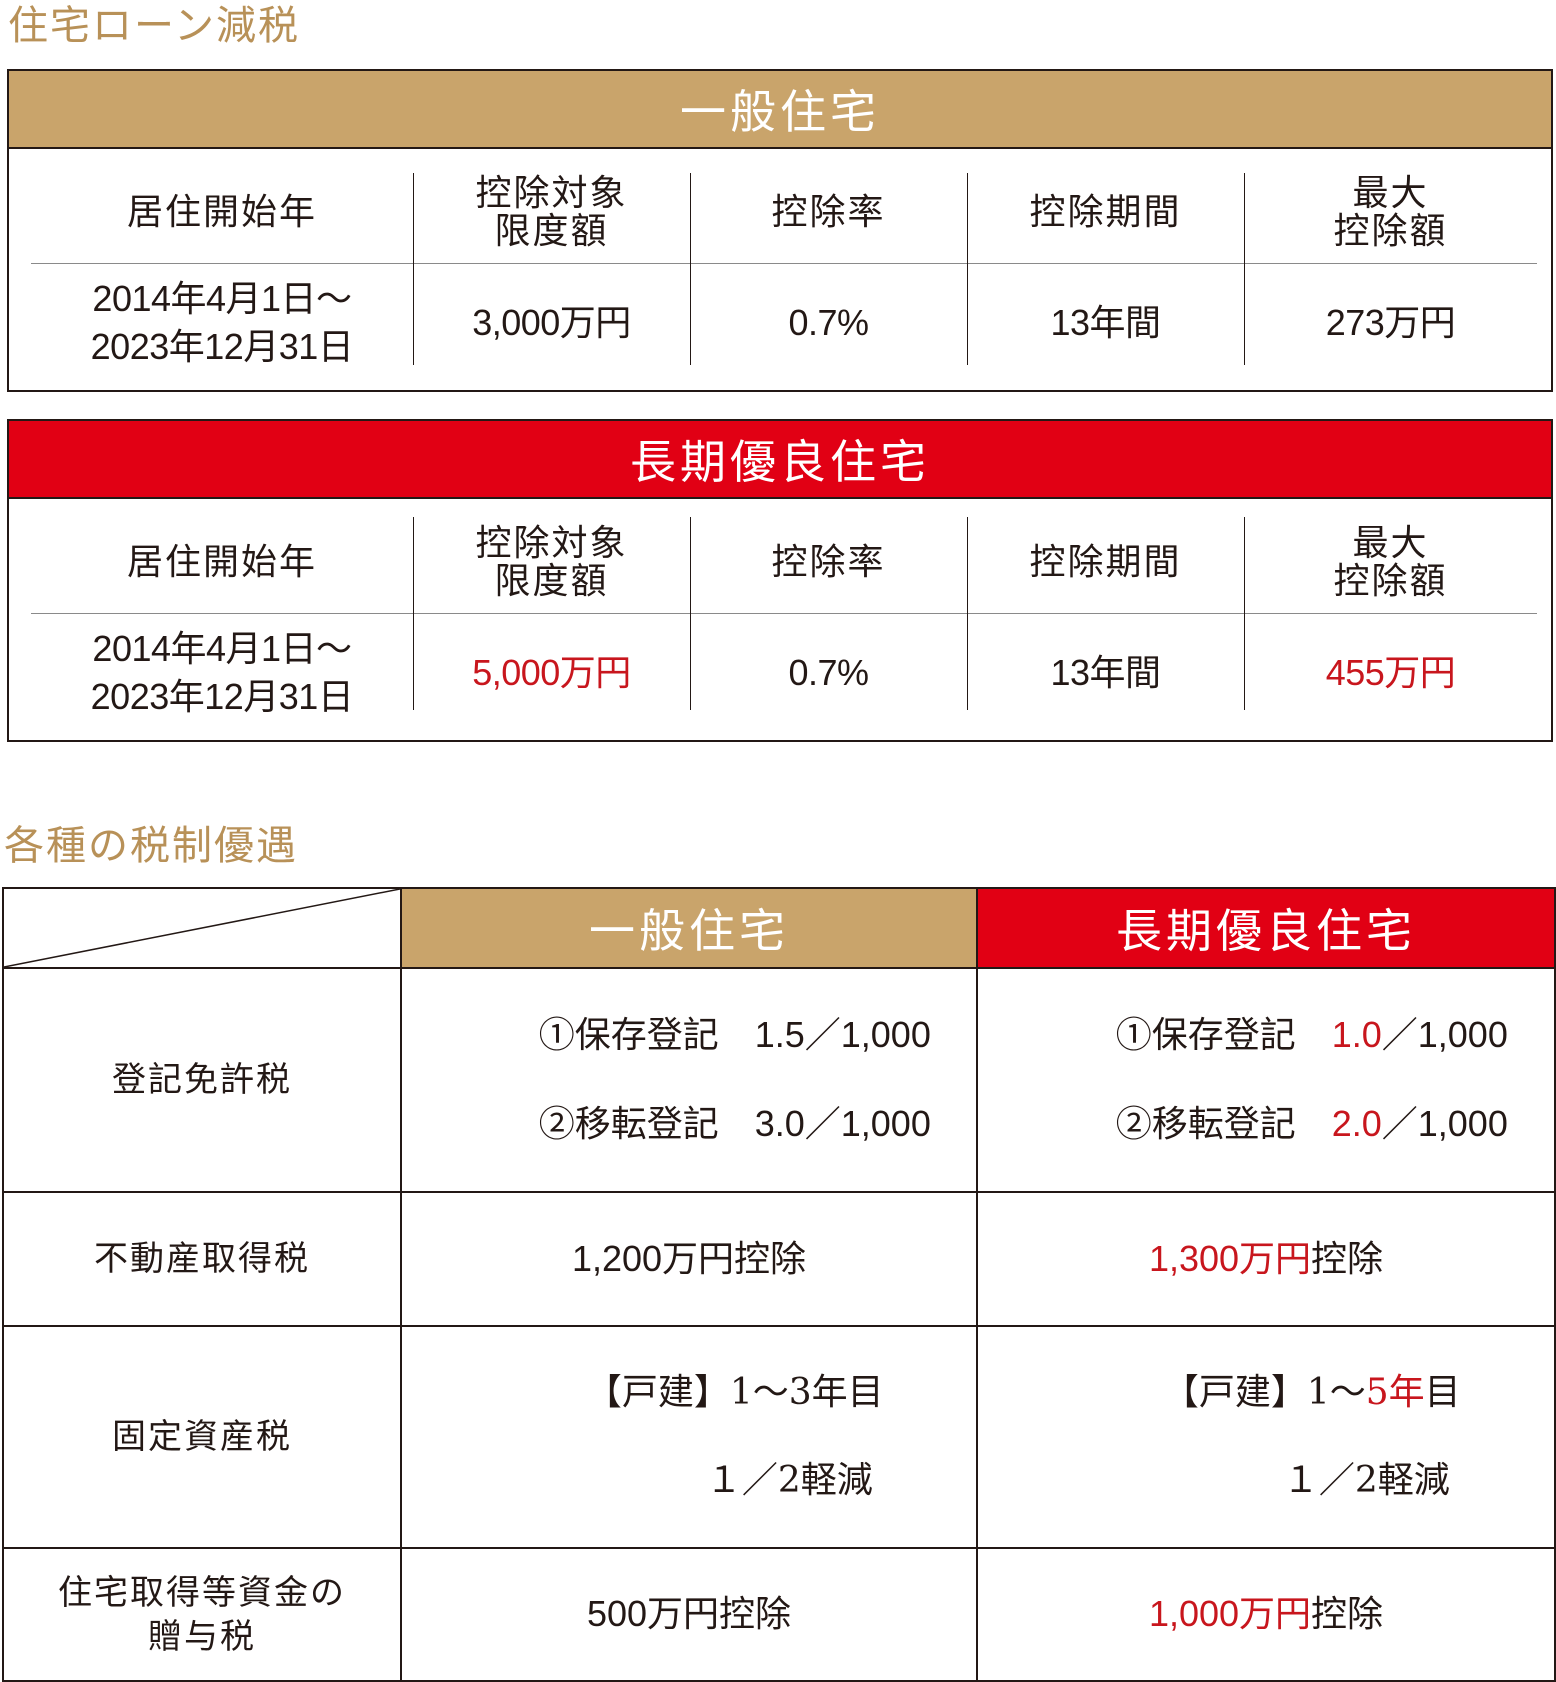  I want to click on column-header-general: 一般住宅, so click(689, 928).